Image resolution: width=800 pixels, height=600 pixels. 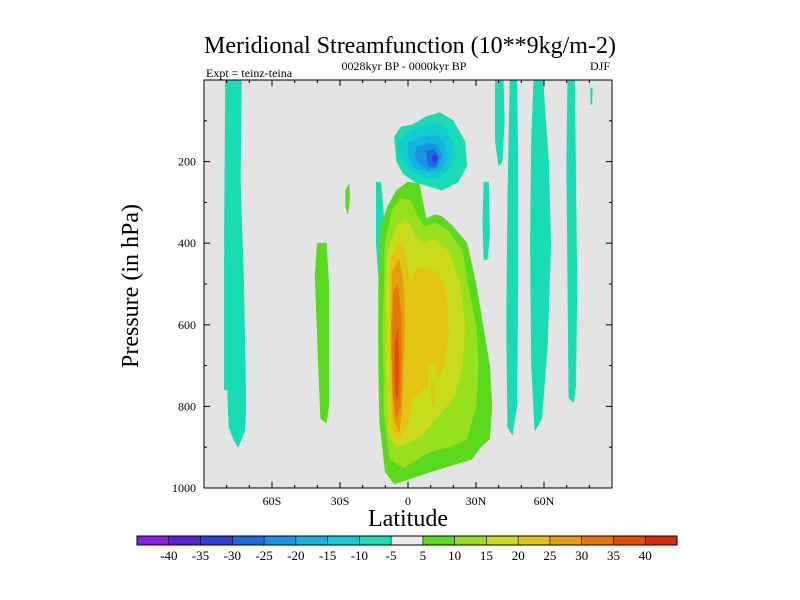 I want to click on x-tick-label-60S: 60S, so click(x=272, y=501).